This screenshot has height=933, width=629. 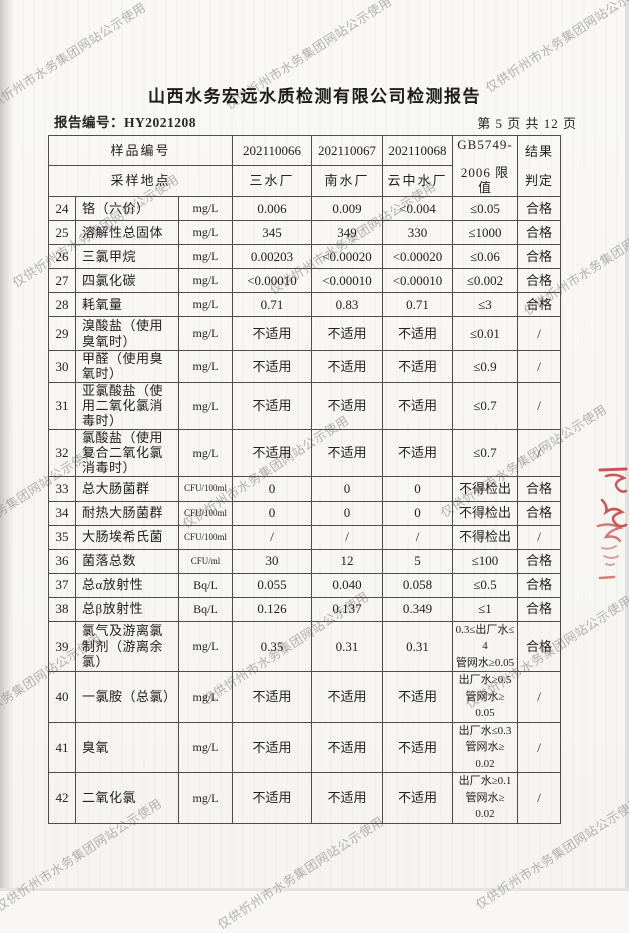 What do you see at coordinates (127, 280) in the screenshot?
I see `parameter-name-cell: 四氯化碳` at bounding box center [127, 280].